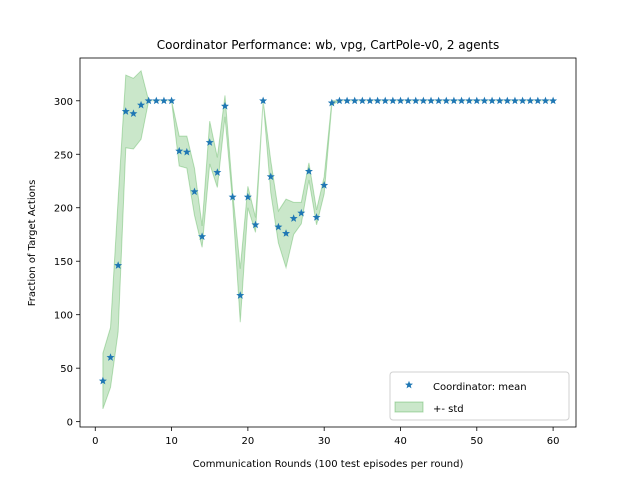 The image size is (640, 480). What do you see at coordinates (63, 155) in the screenshot?
I see `y-tick-label: 250` at bounding box center [63, 155].